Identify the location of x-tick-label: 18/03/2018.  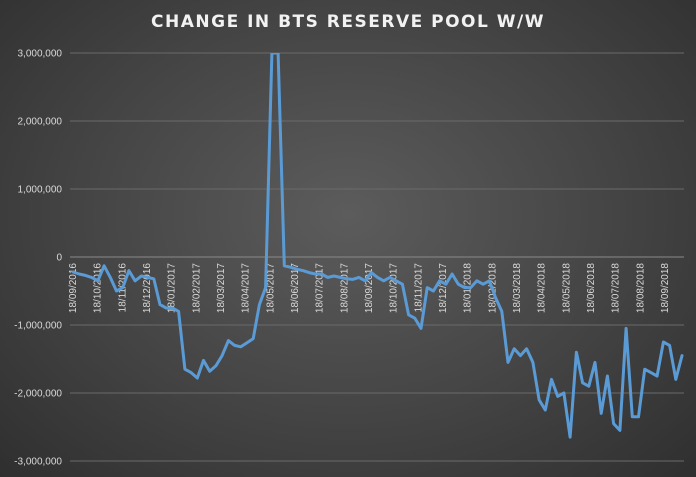
(517, 288).